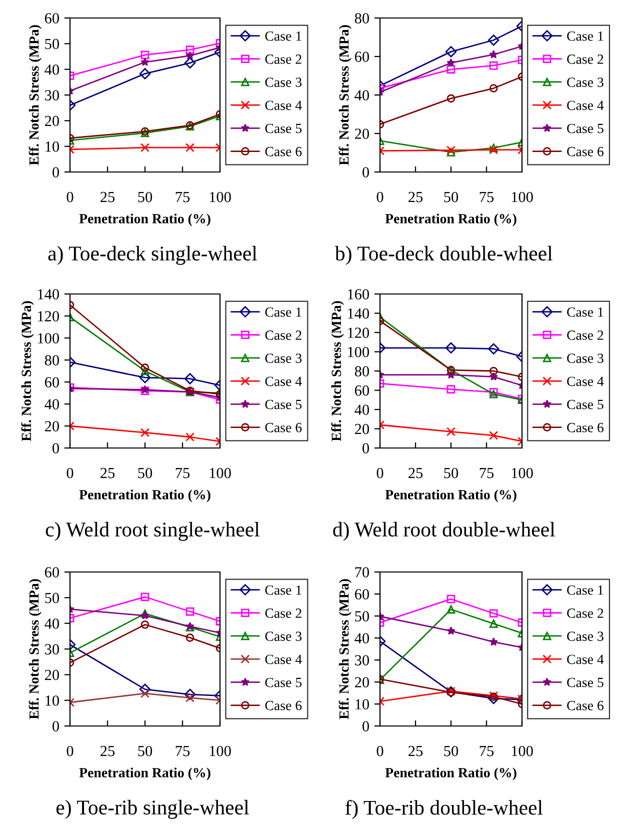 This screenshot has height=826, width=623. What do you see at coordinates (48, 338) in the screenshot?
I see `y-tick-label: 100` at bounding box center [48, 338].